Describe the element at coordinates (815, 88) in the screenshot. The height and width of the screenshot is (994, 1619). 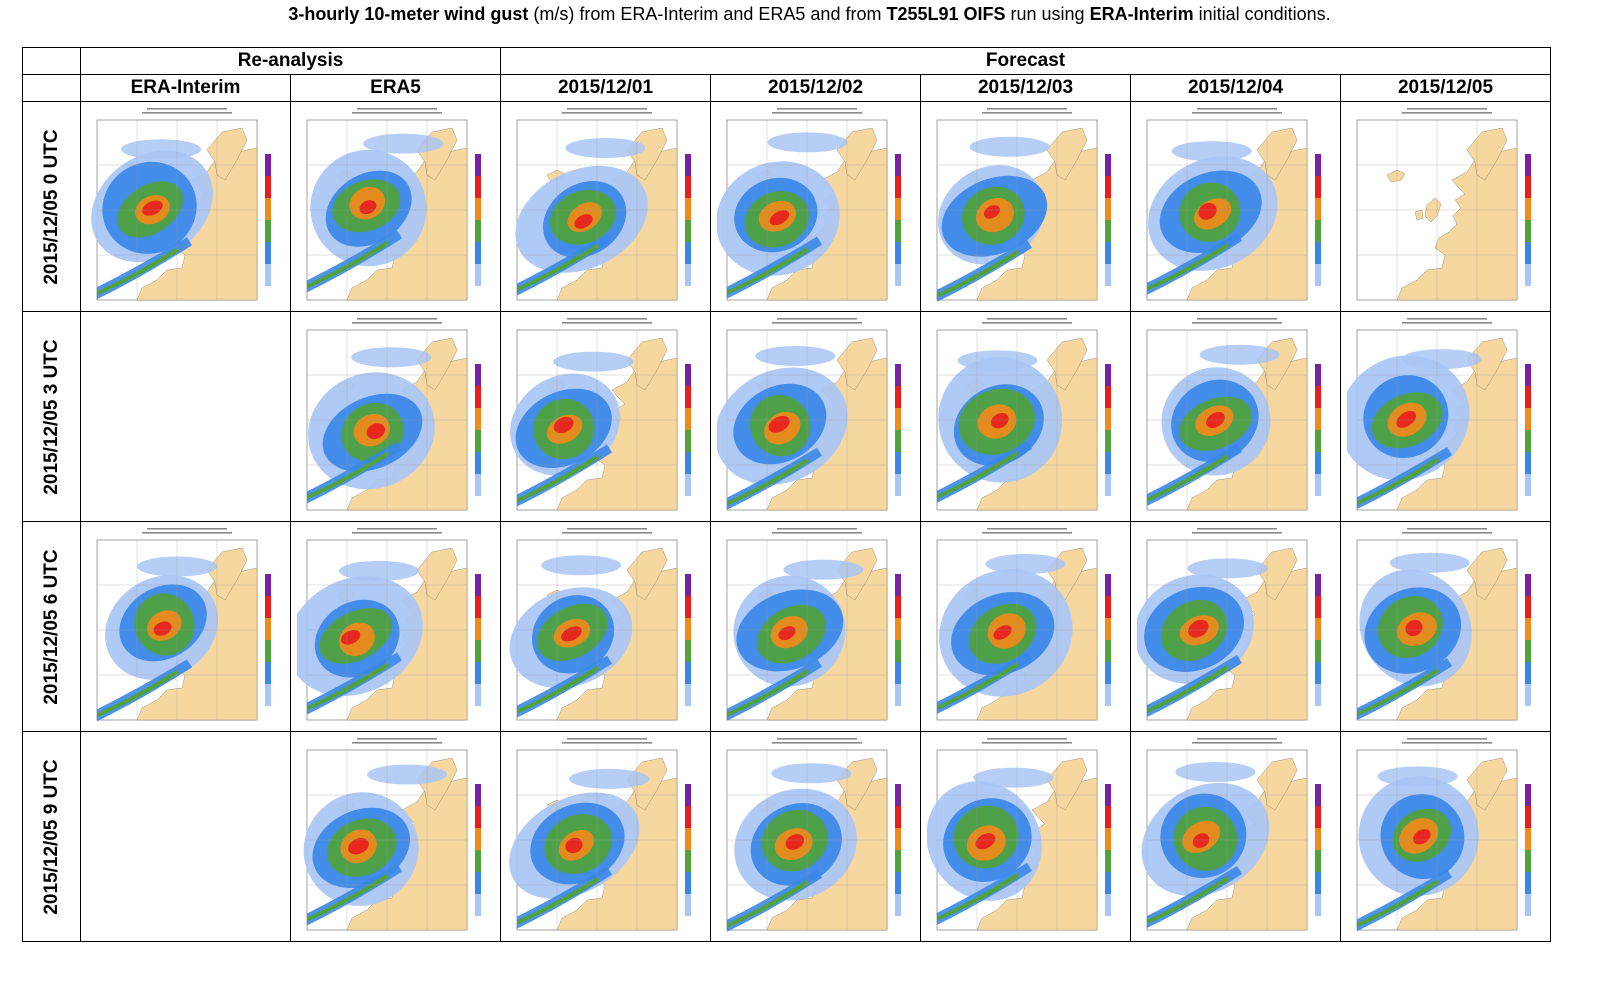
I see `col-forecast-20151202: 2015/12/02` at that location.